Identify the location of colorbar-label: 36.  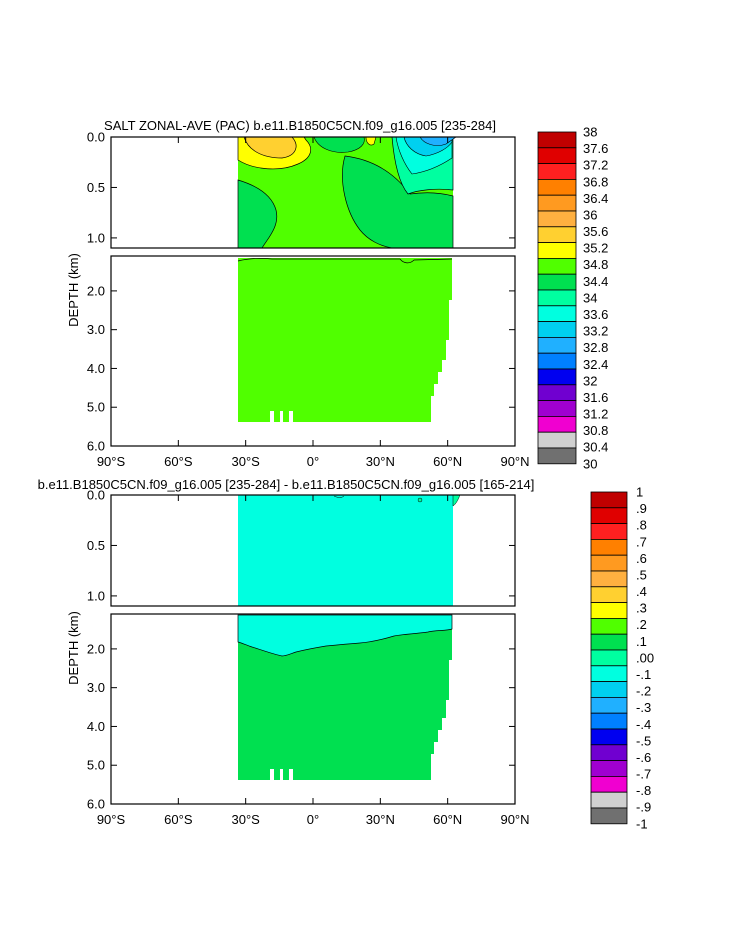
(590, 214).